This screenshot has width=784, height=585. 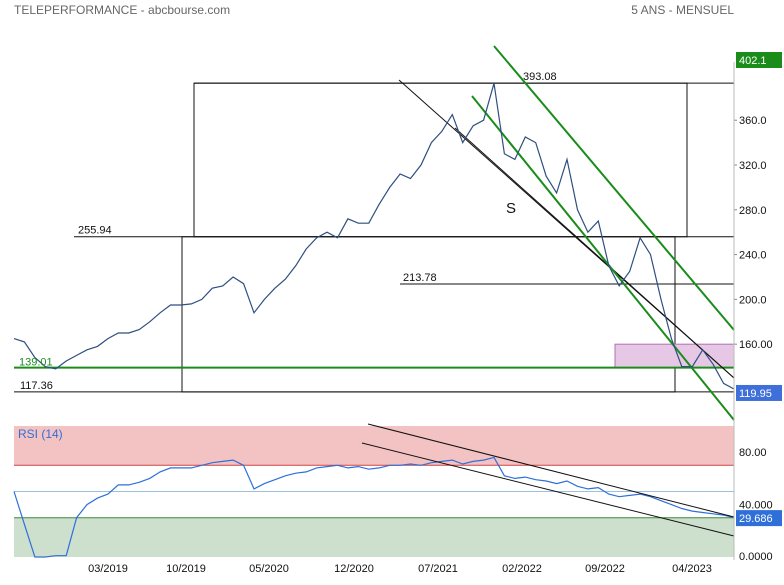 What do you see at coordinates (40, 434) in the screenshot?
I see `rsi-title: RSI (14)` at bounding box center [40, 434].